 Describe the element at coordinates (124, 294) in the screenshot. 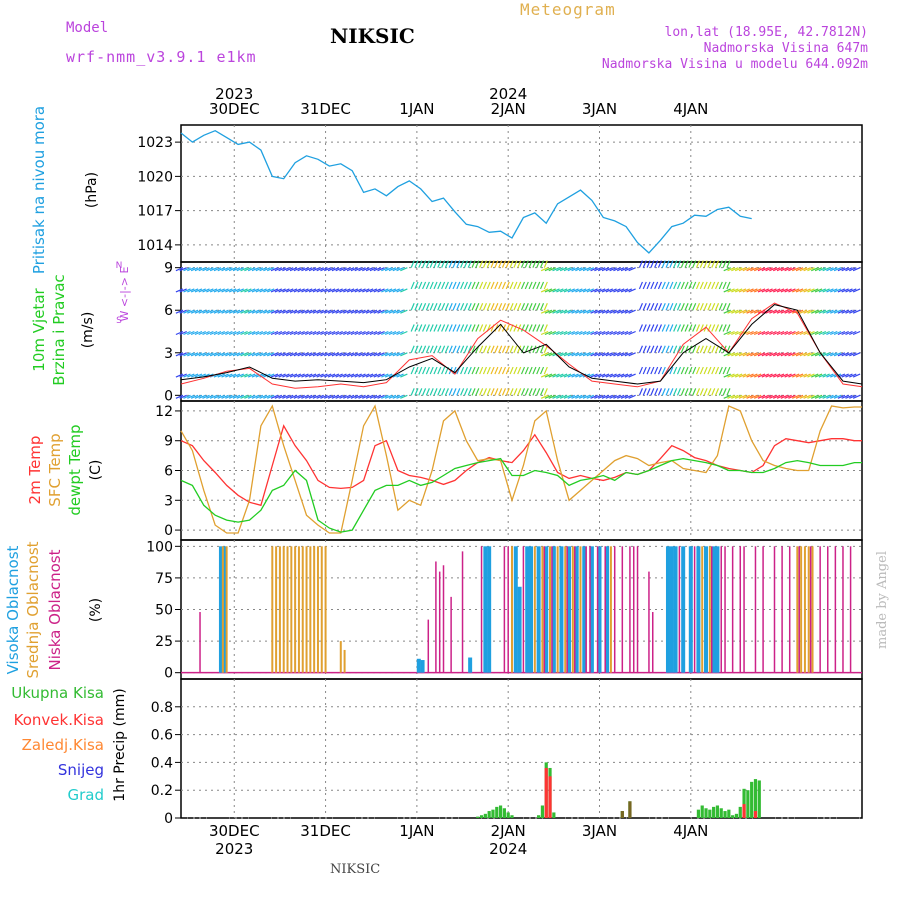

I see `wind-compass: W <-|-> E` at that location.